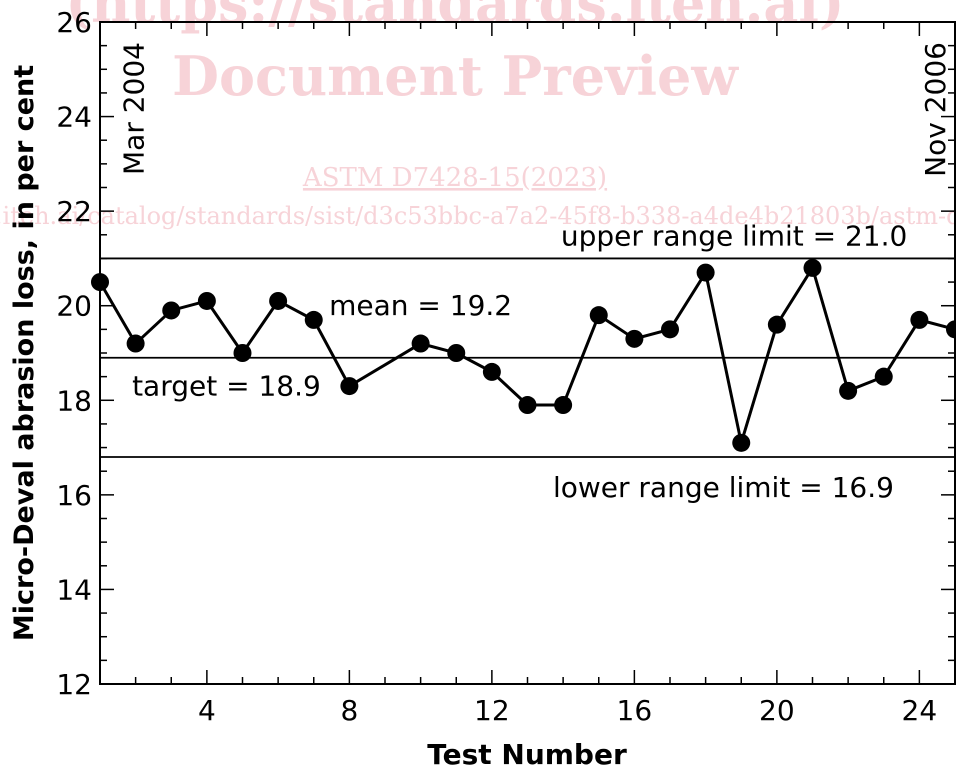 The image size is (956, 775). Describe the element at coordinates (74, 211) in the screenshot. I see `y-tick-label: 22` at that location.